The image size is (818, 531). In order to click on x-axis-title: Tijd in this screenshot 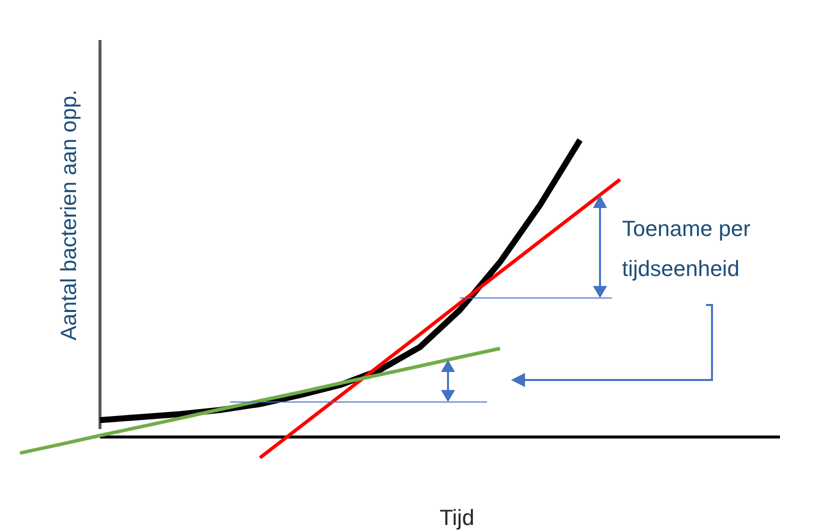, I will do `click(457, 517)`.